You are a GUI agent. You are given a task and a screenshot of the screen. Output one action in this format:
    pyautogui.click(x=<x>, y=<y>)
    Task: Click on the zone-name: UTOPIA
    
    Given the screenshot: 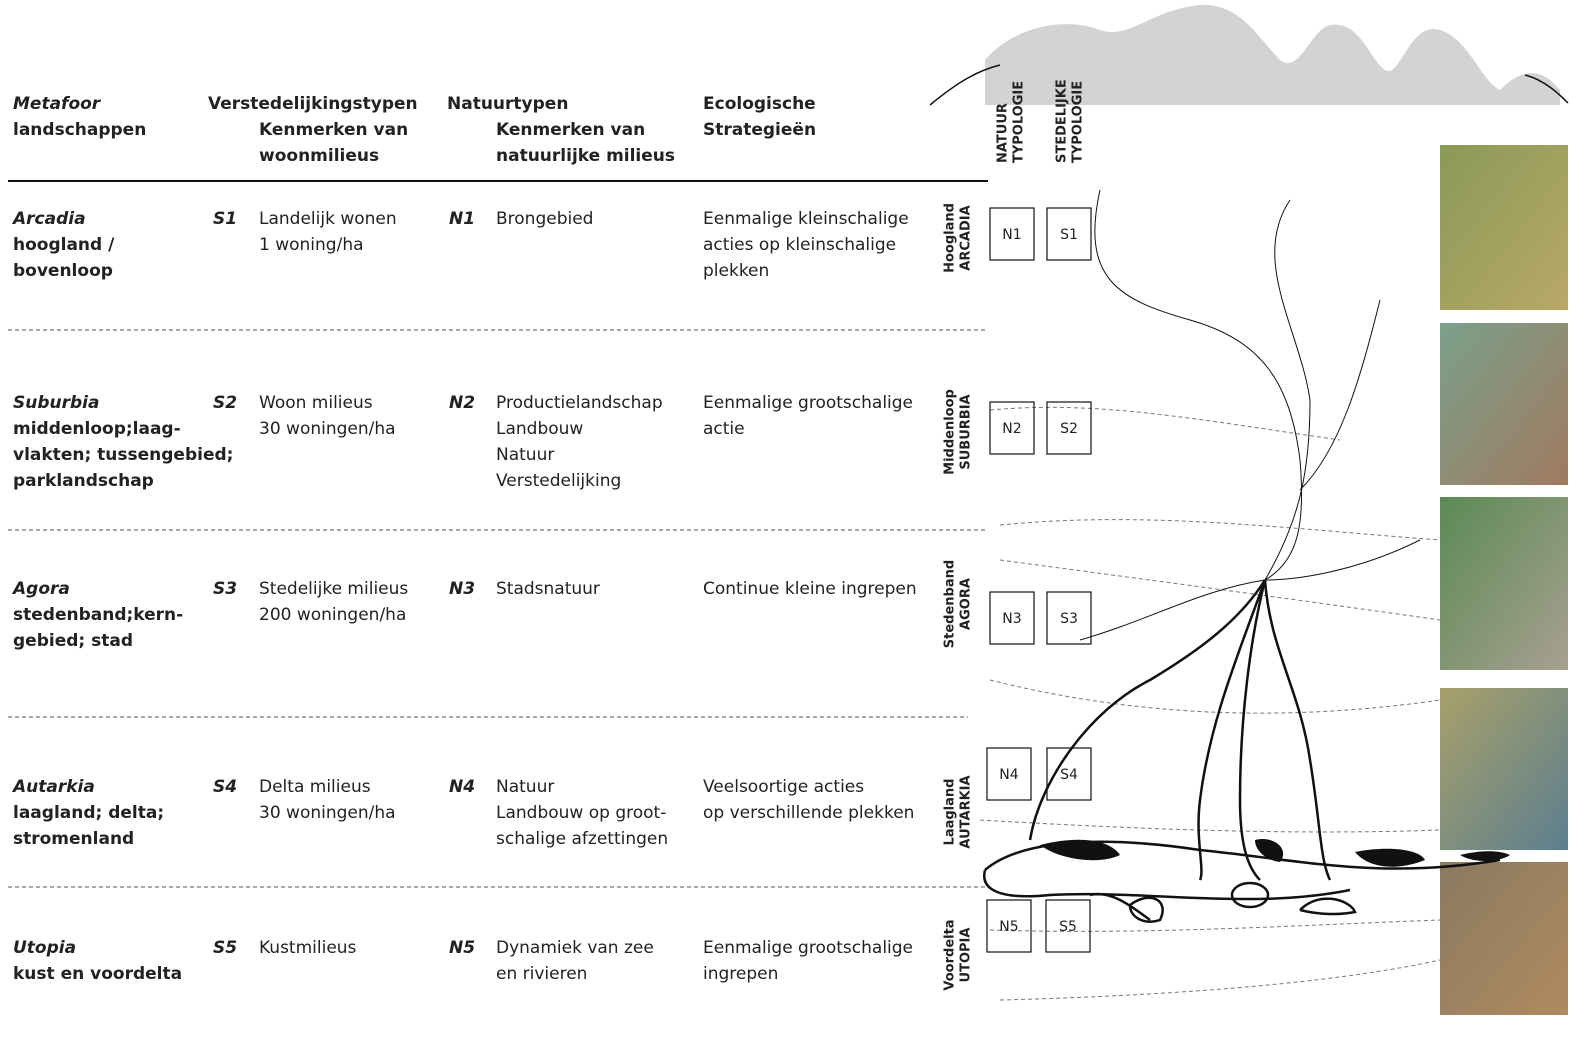 What is the action you would take?
    pyautogui.click(x=966, y=955)
    